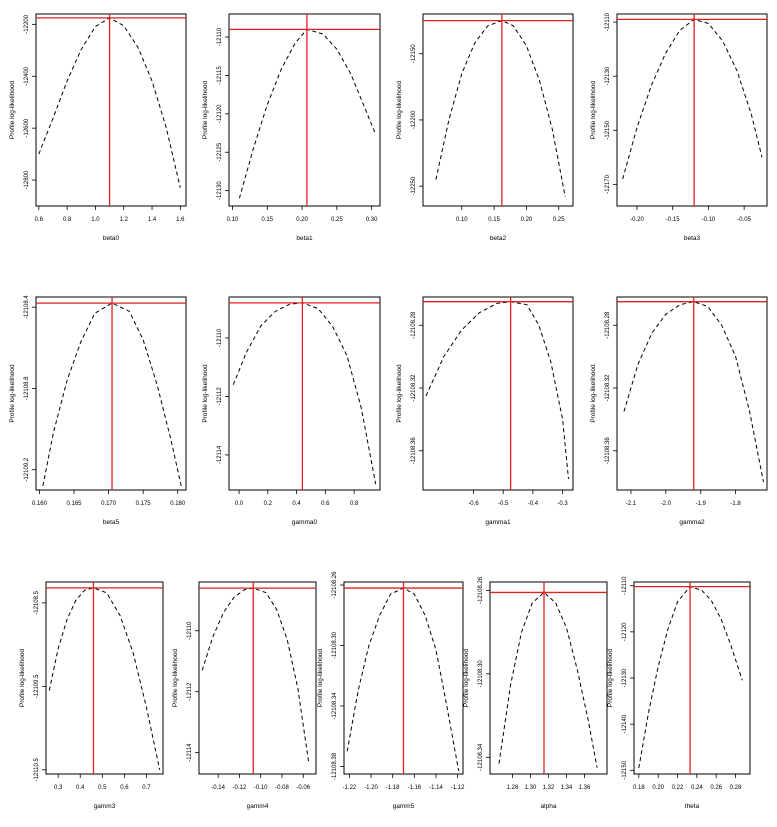 The width and height of the screenshot is (777, 827). Describe the element at coordinates (58, 788) in the screenshot. I see `x-tick-label: 0.3` at that location.